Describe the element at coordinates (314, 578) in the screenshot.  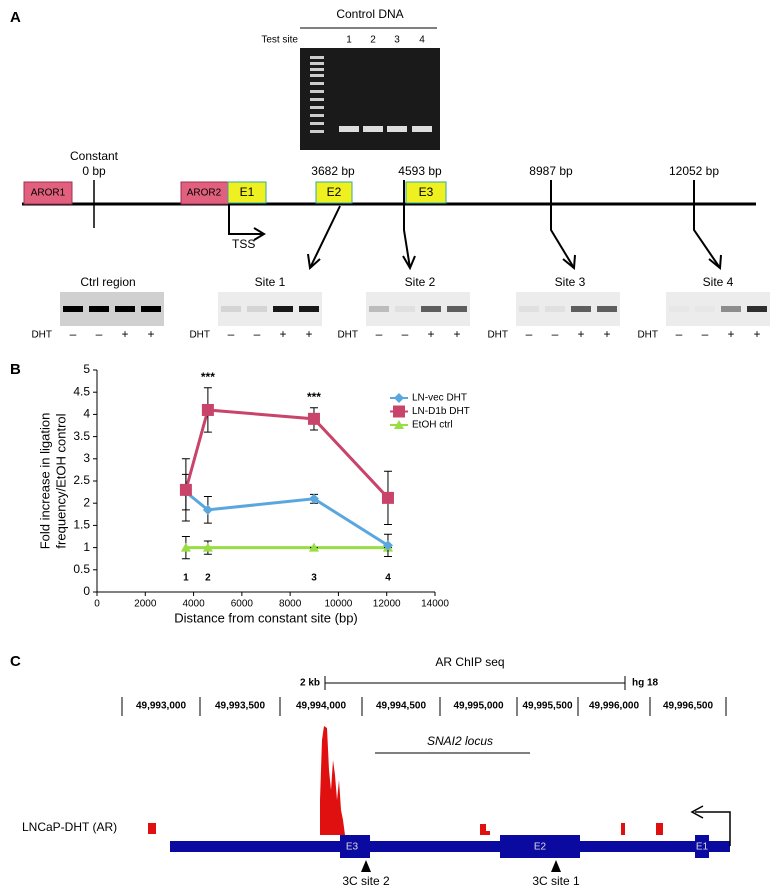
I see `point-label: 3` at that location.